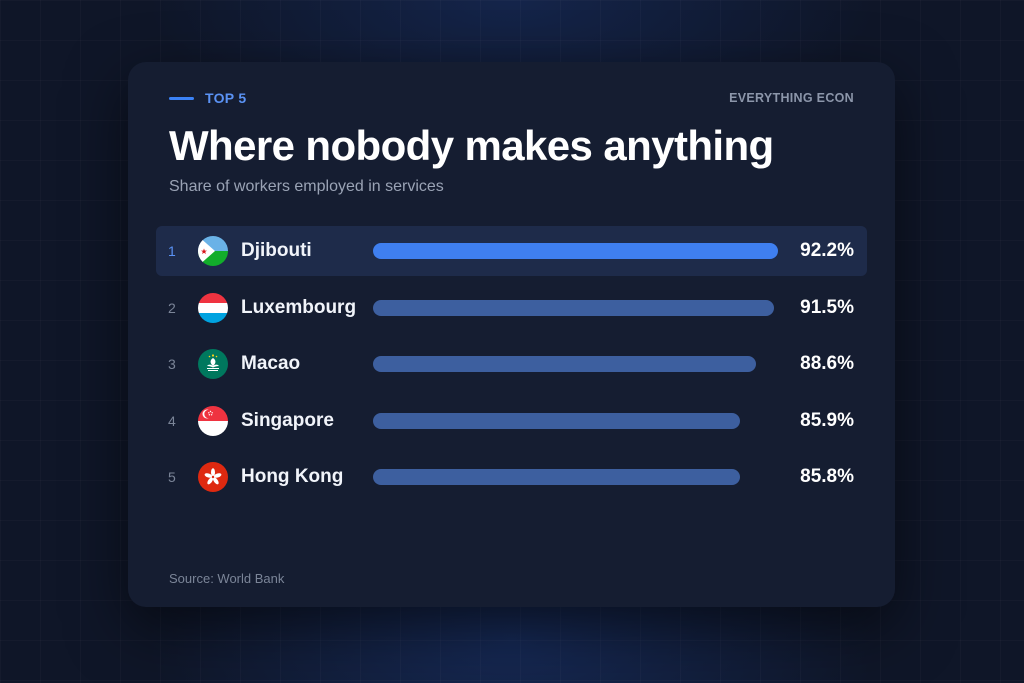 Image resolution: width=1024 pixels, height=683 pixels. Describe the element at coordinates (292, 476) in the screenshot. I see `category-label: Hong Kong` at that location.